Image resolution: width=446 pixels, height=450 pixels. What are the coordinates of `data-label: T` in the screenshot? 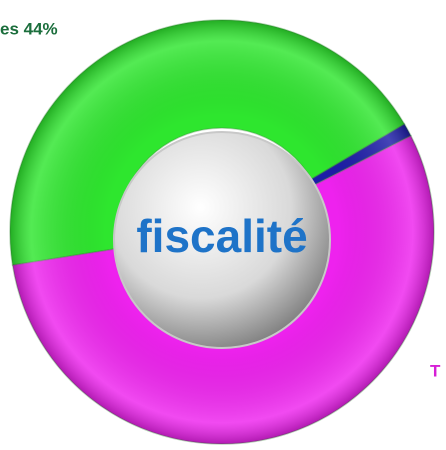 It's located at (435, 370).